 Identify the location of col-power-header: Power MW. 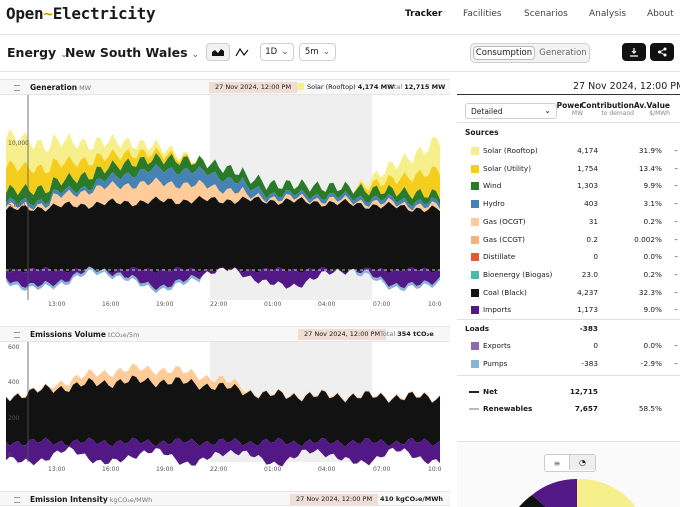
(569, 109).